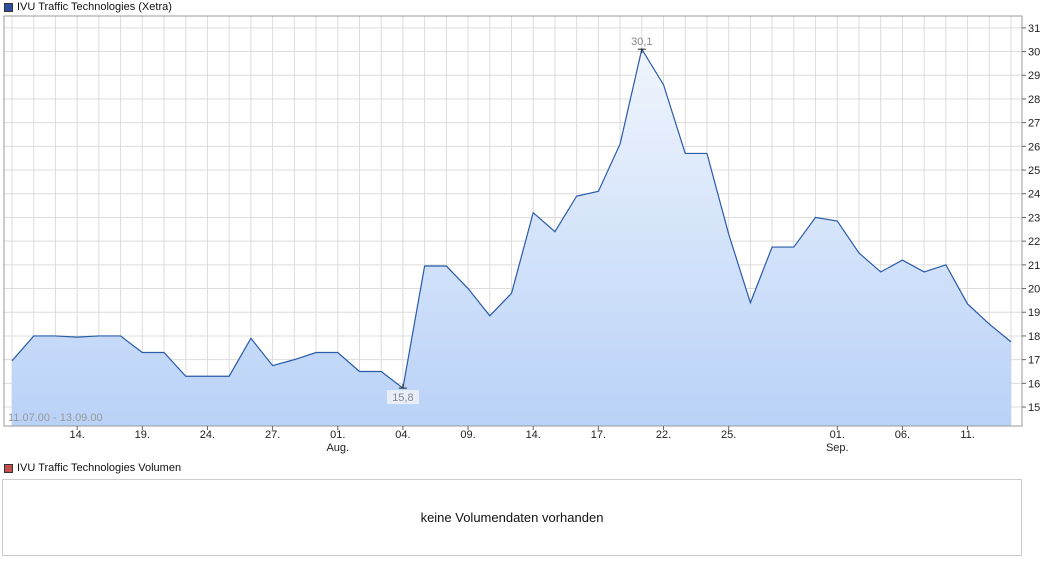 The image size is (1064, 567). I want to click on y-tick-label: 23, so click(1034, 218).